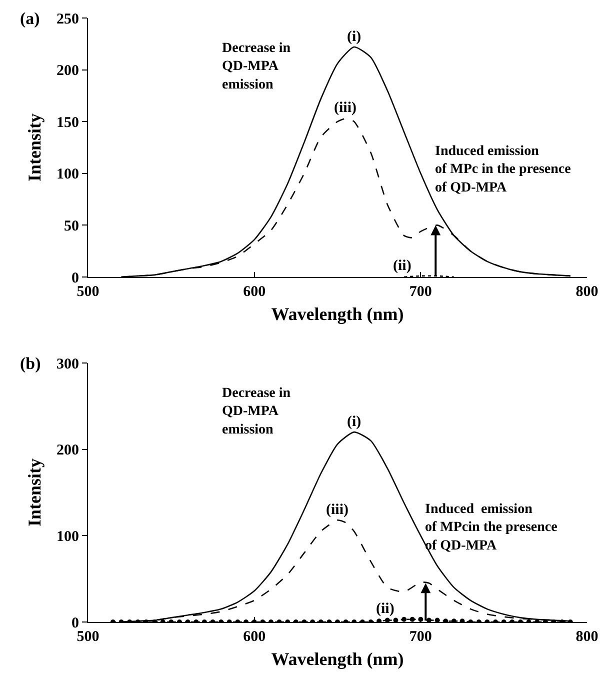  What do you see at coordinates (30, 363) in the screenshot?
I see `text: (b)` at bounding box center [30, 363].